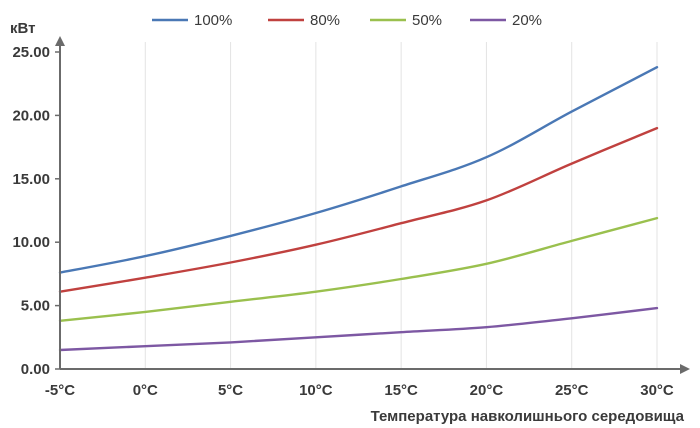 The image size is (700, 428). What do you see at coordinates (145, 390) in the screenshot?
I see `x-tick-label: 0°C` at bounding box center [145, 390].